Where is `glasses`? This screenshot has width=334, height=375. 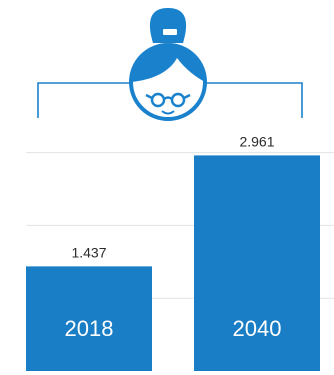
glasses is located at coordinates (168, 100).